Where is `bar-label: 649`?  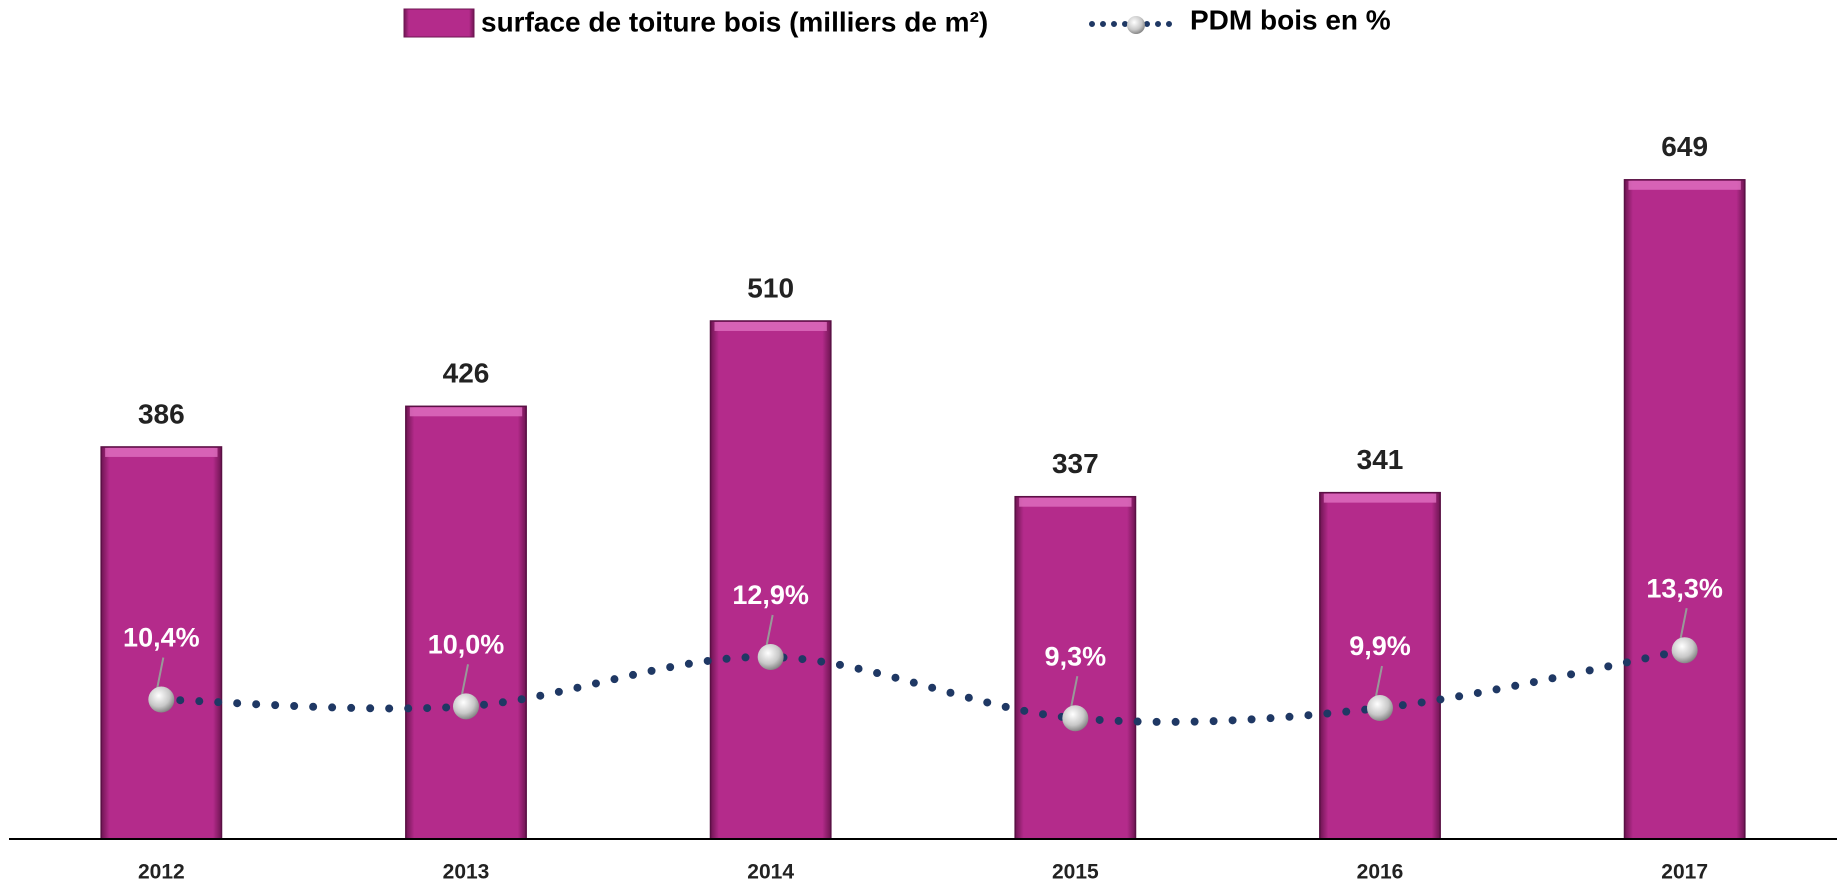
bar-label: 649 is located at coordinates (1684, 146).